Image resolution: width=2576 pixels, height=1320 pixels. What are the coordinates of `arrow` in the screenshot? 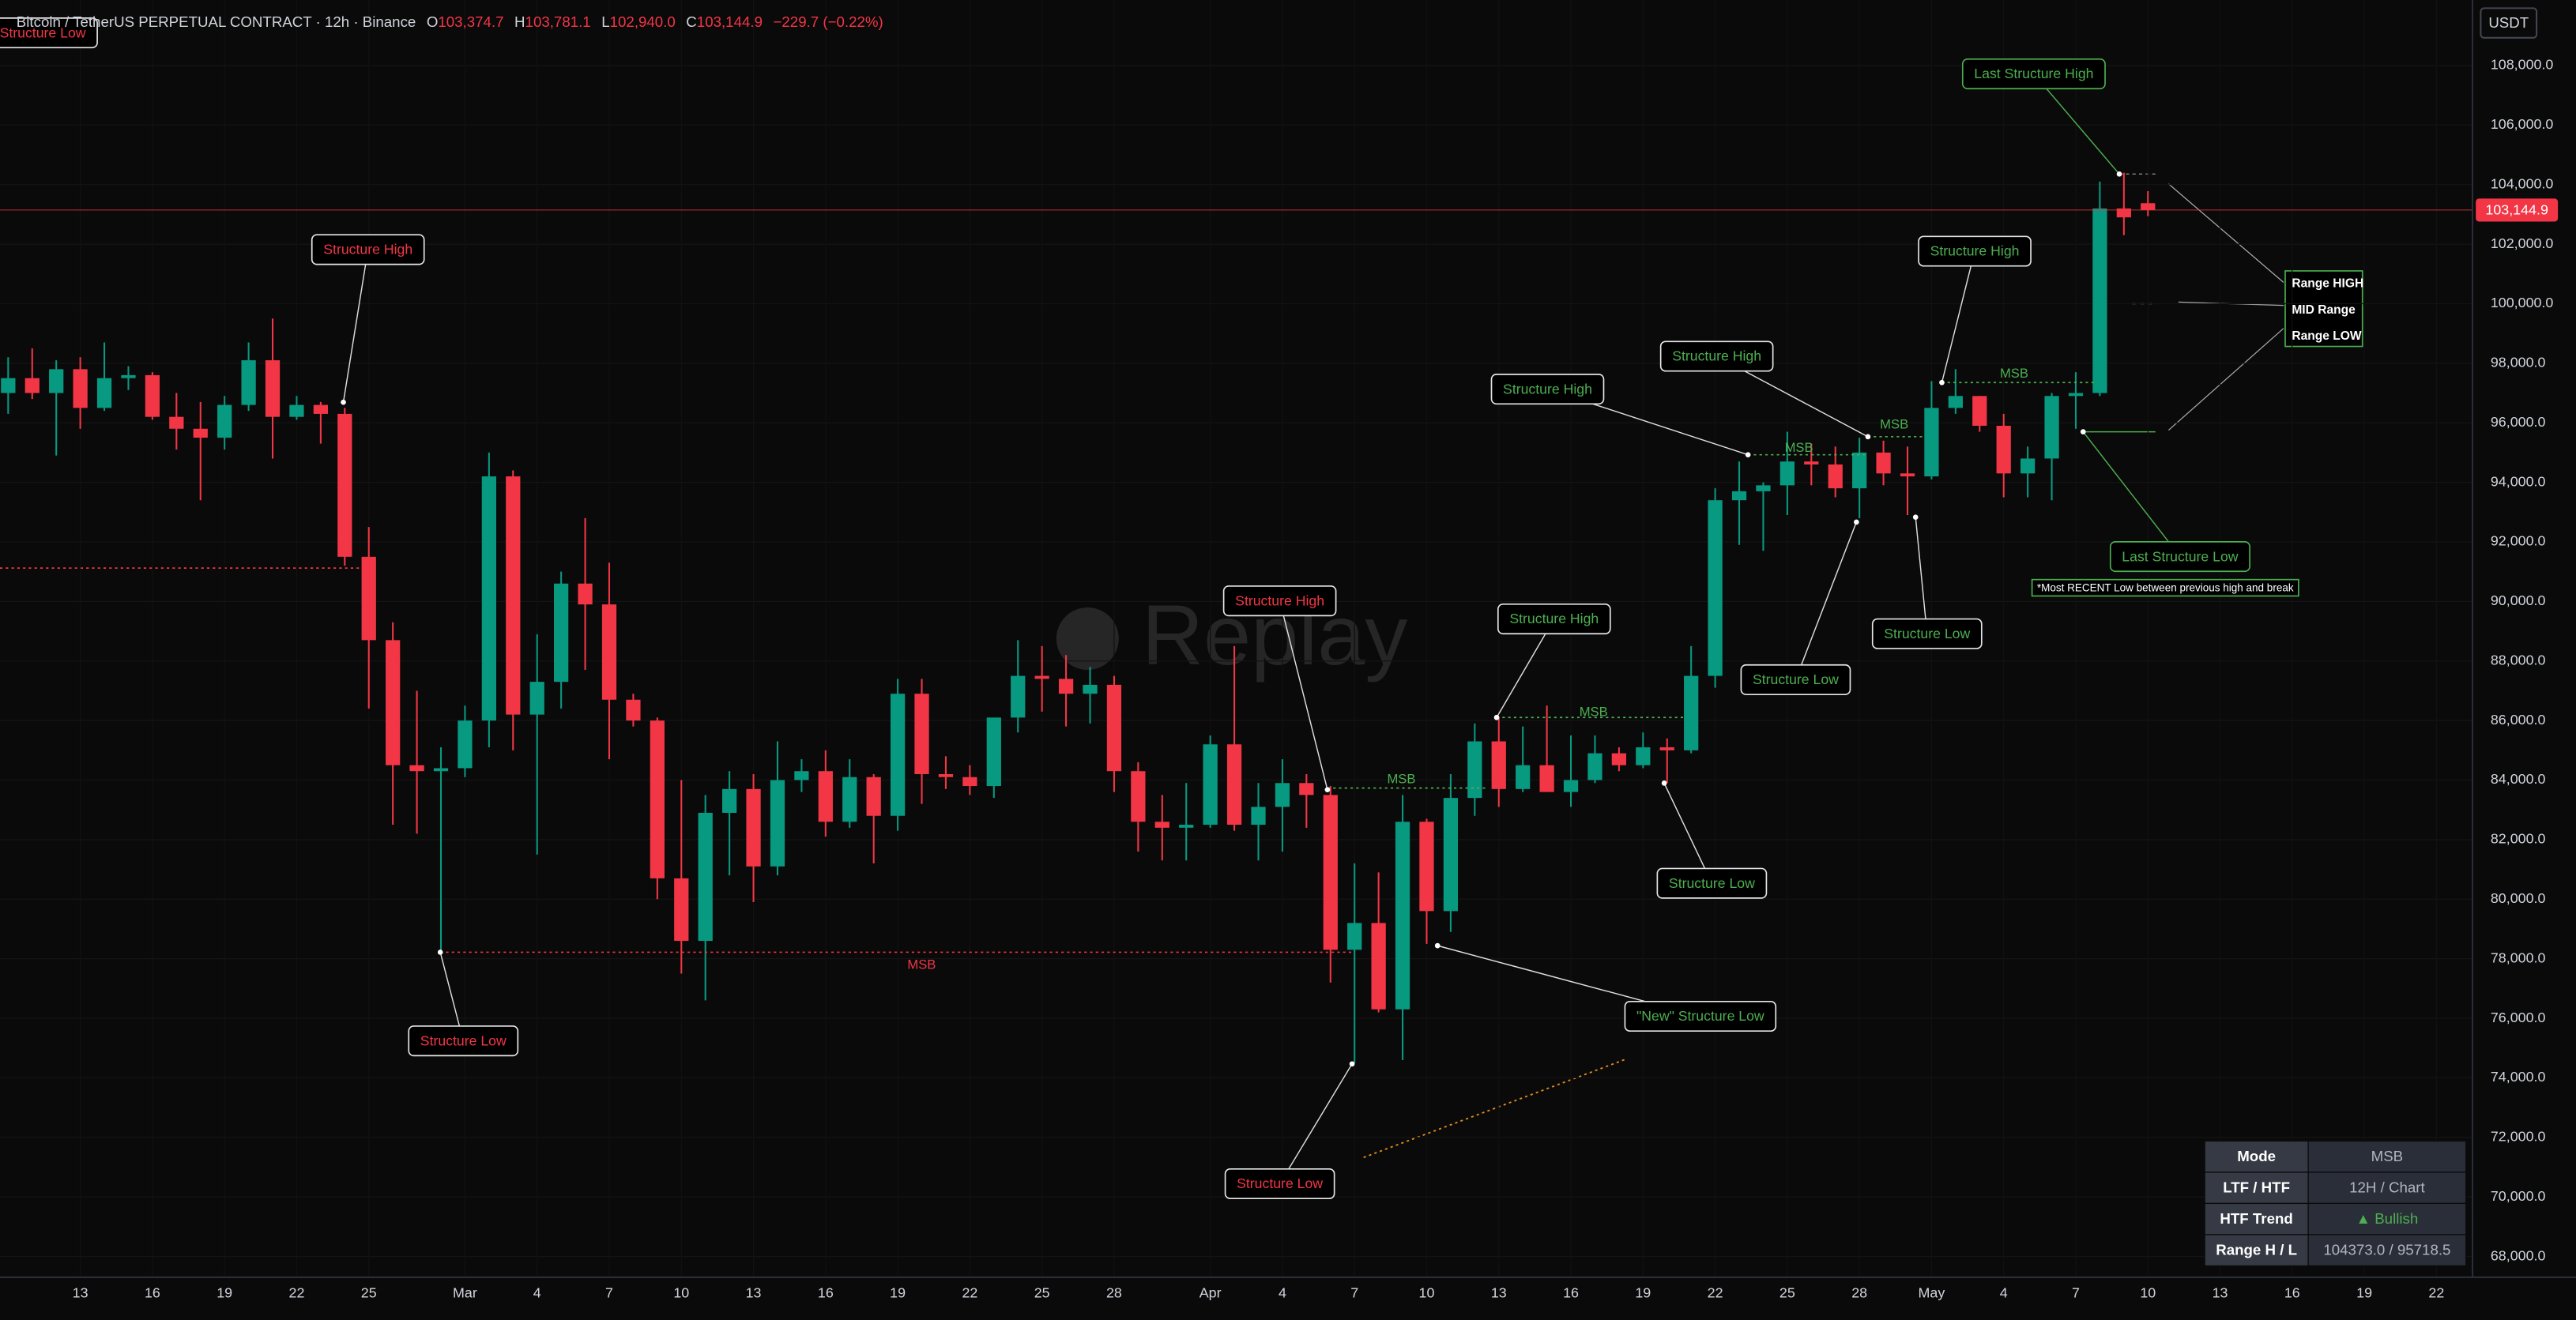 It's located at (1495, 1108).